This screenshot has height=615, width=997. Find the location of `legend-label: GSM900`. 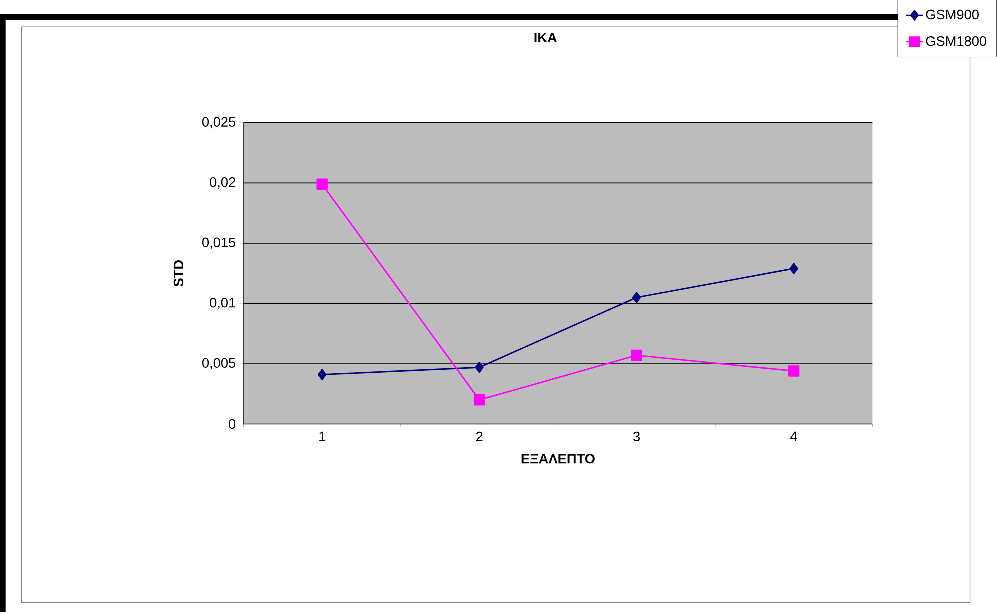

legend-label: GSM900 is located at coordinates (952, 15).